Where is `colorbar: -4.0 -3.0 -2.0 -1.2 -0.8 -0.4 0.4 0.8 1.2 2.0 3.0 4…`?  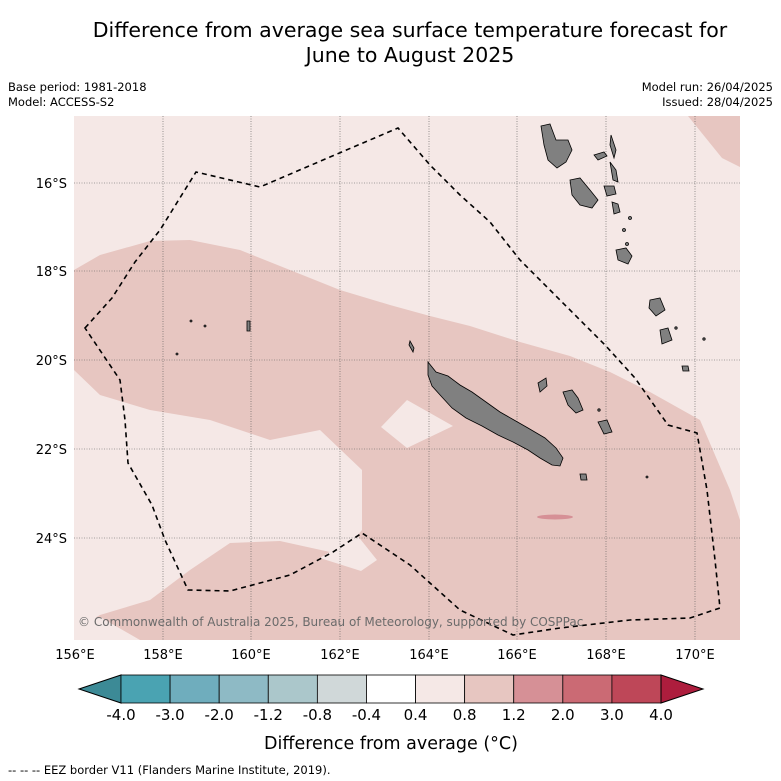 colorbar: -4.0 -3.0 -2.0 -1.2 -0.8 -0.4 0.4 0.8 1.2 2.0 3.0 4… is located at coordinates (391, 699).